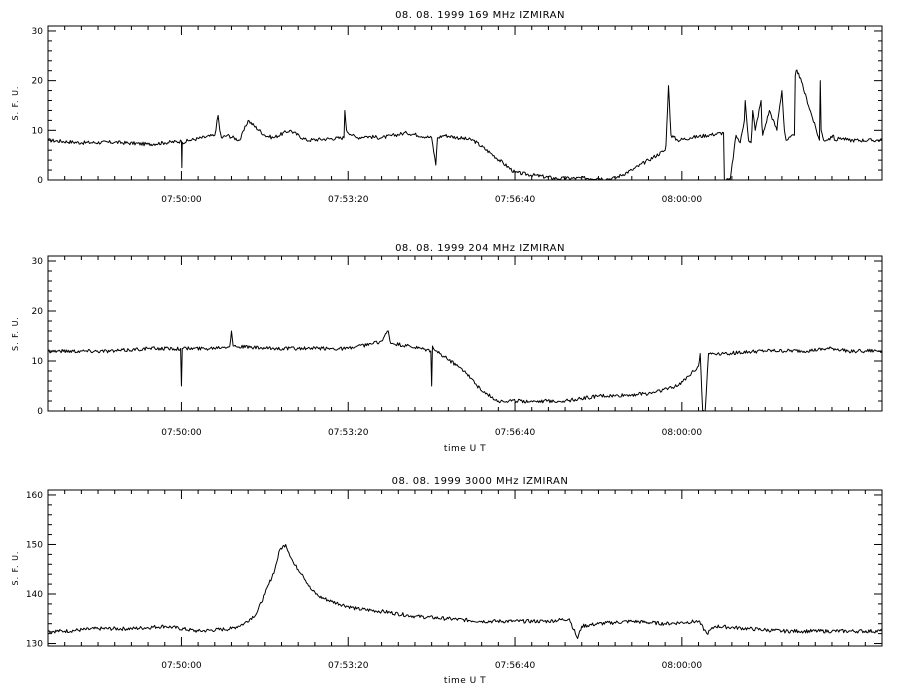 Image resolution: width=900 pixels, height=699 pixels. I want to click on y-tick-label: 160, so click(34, 496).